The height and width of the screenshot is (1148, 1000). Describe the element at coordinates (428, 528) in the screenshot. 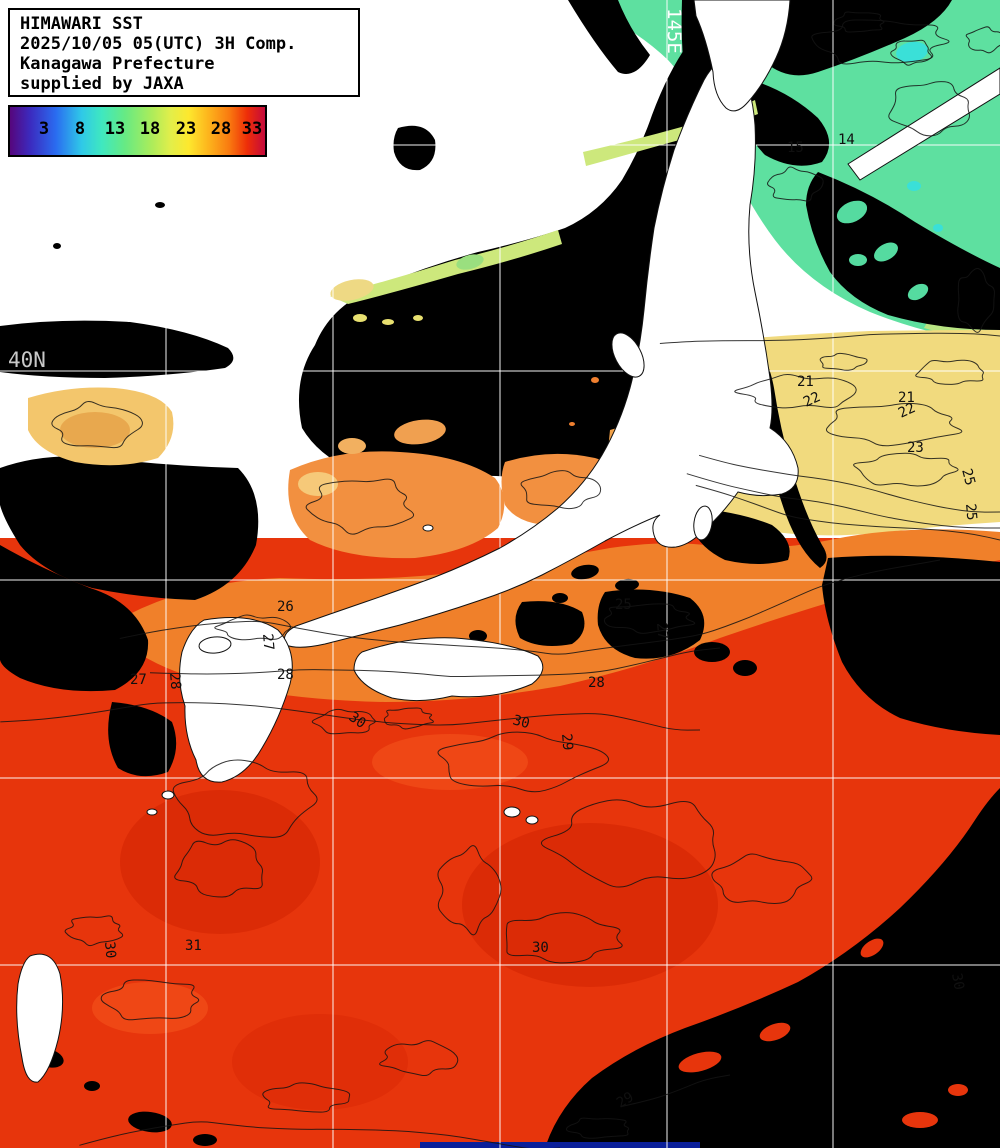

I see `region-land-oki` at that location.